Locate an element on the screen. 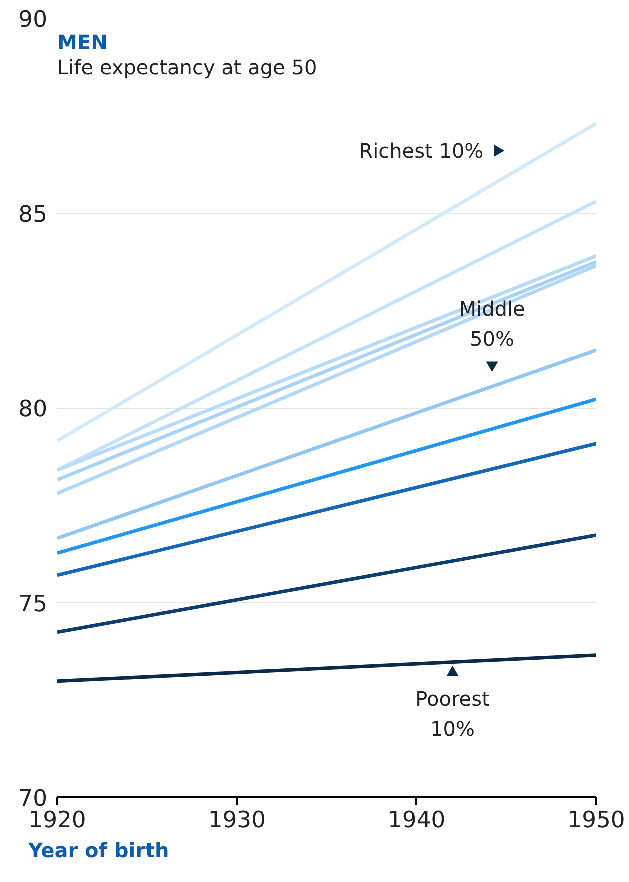  x-axis-title: Year of birth is located at coordinates (99, 850).